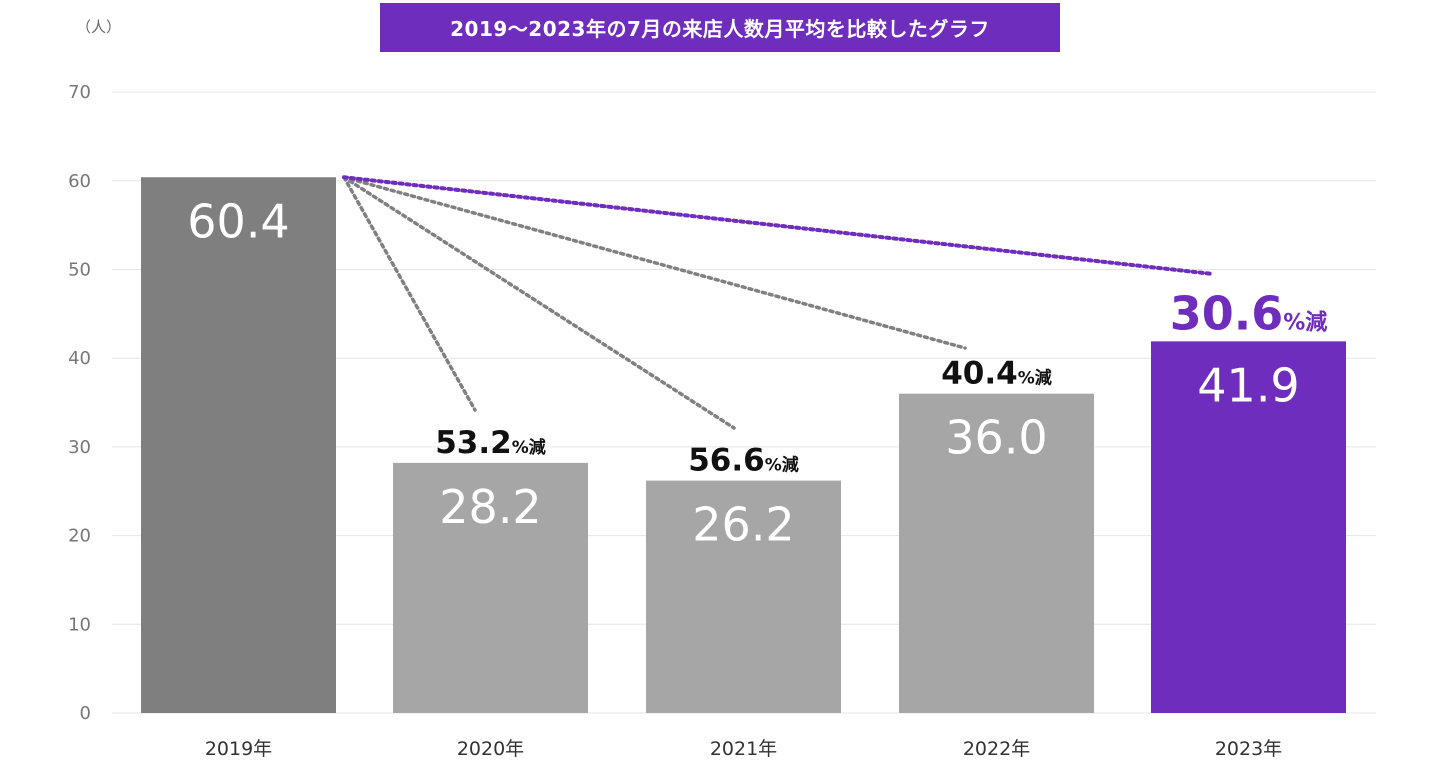  Describe the element at coordinates (85, 713) in the screenshot. I see `y-tick-label: 0` at that location.